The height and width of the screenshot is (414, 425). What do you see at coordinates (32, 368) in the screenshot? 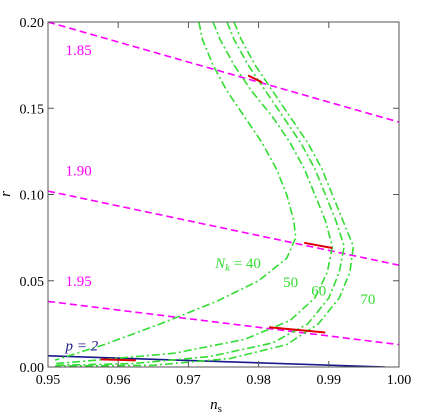
I see `y-tick-label: 0.00` at bounding box center [32, 368].